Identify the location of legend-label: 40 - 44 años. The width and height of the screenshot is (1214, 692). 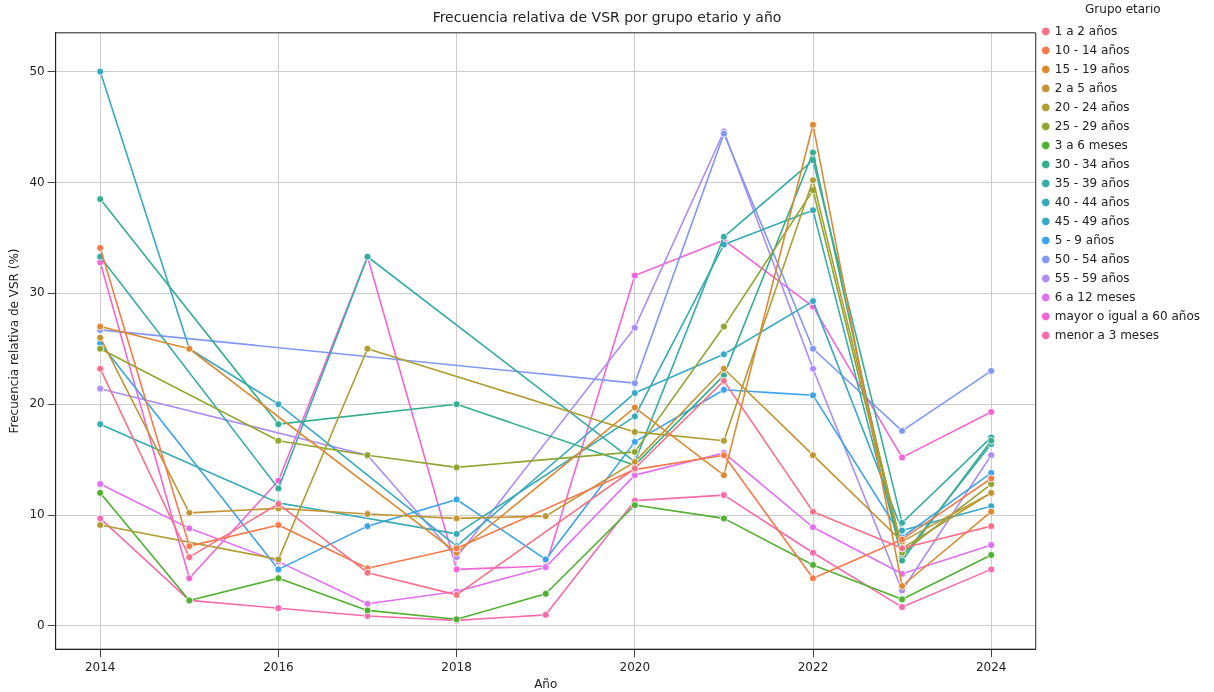
(1092, 201).